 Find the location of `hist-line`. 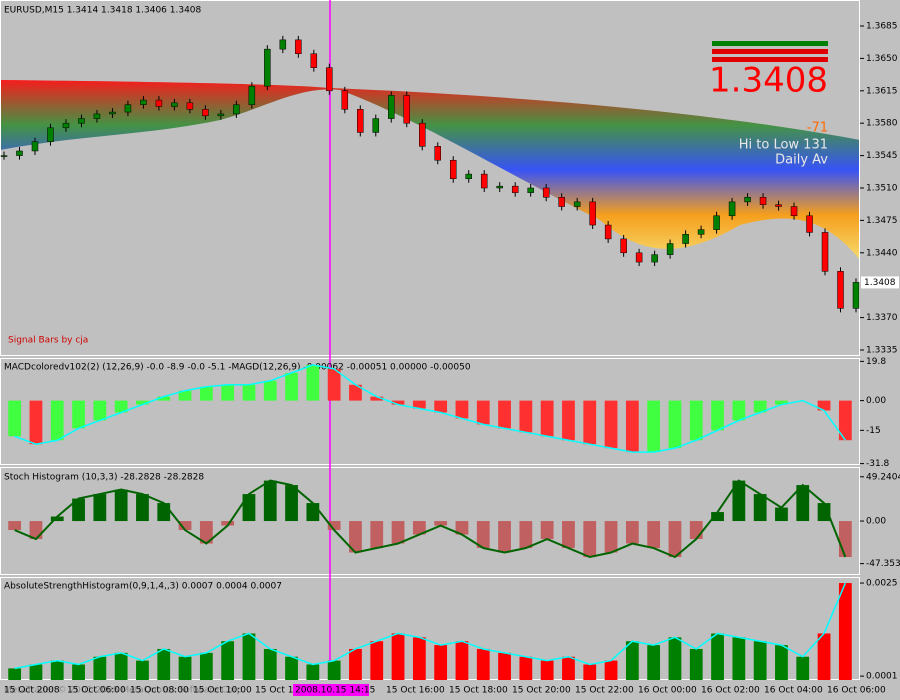

hist-line is located at coordinates (430, 408).